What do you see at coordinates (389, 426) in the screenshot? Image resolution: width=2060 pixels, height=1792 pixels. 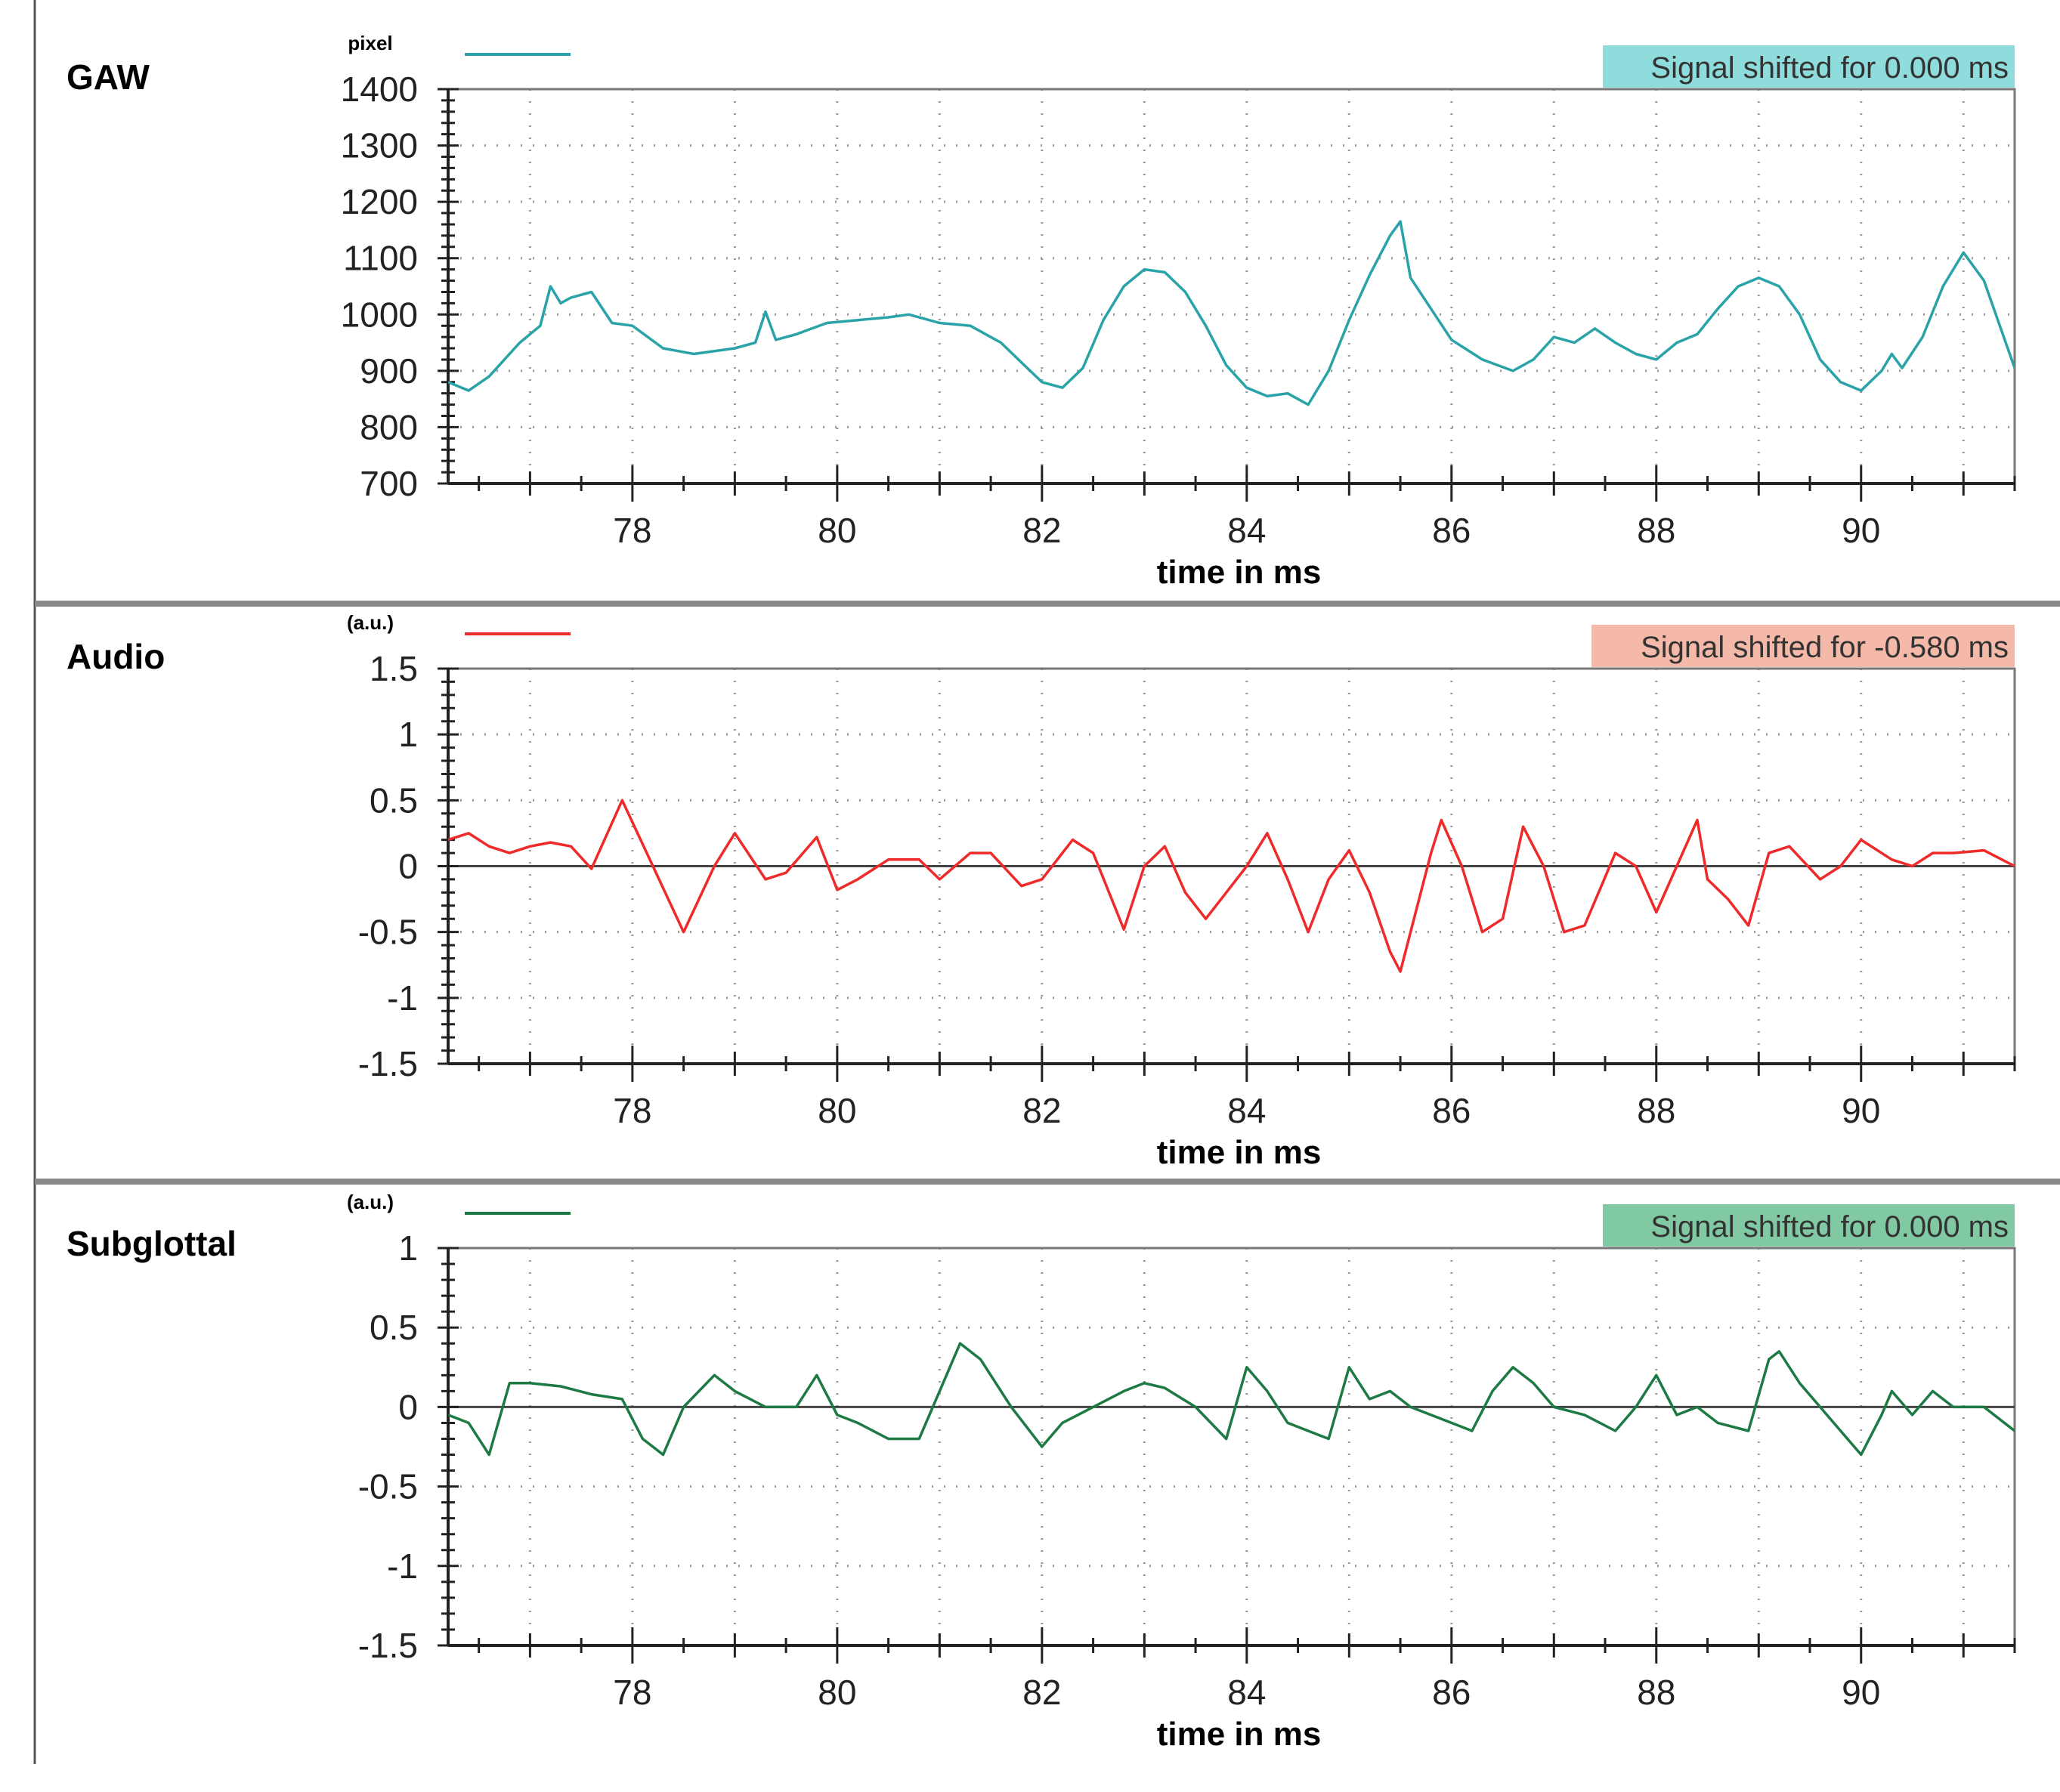 I see `y-tick-label: 800` at bounding box center [389, 426].